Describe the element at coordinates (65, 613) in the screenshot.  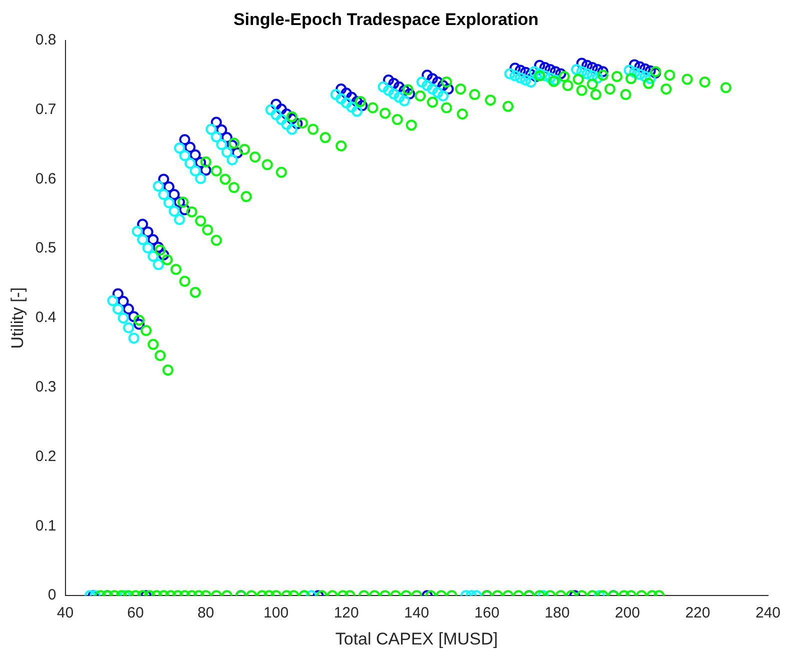
I see `x-tick-label: 40` at that location.